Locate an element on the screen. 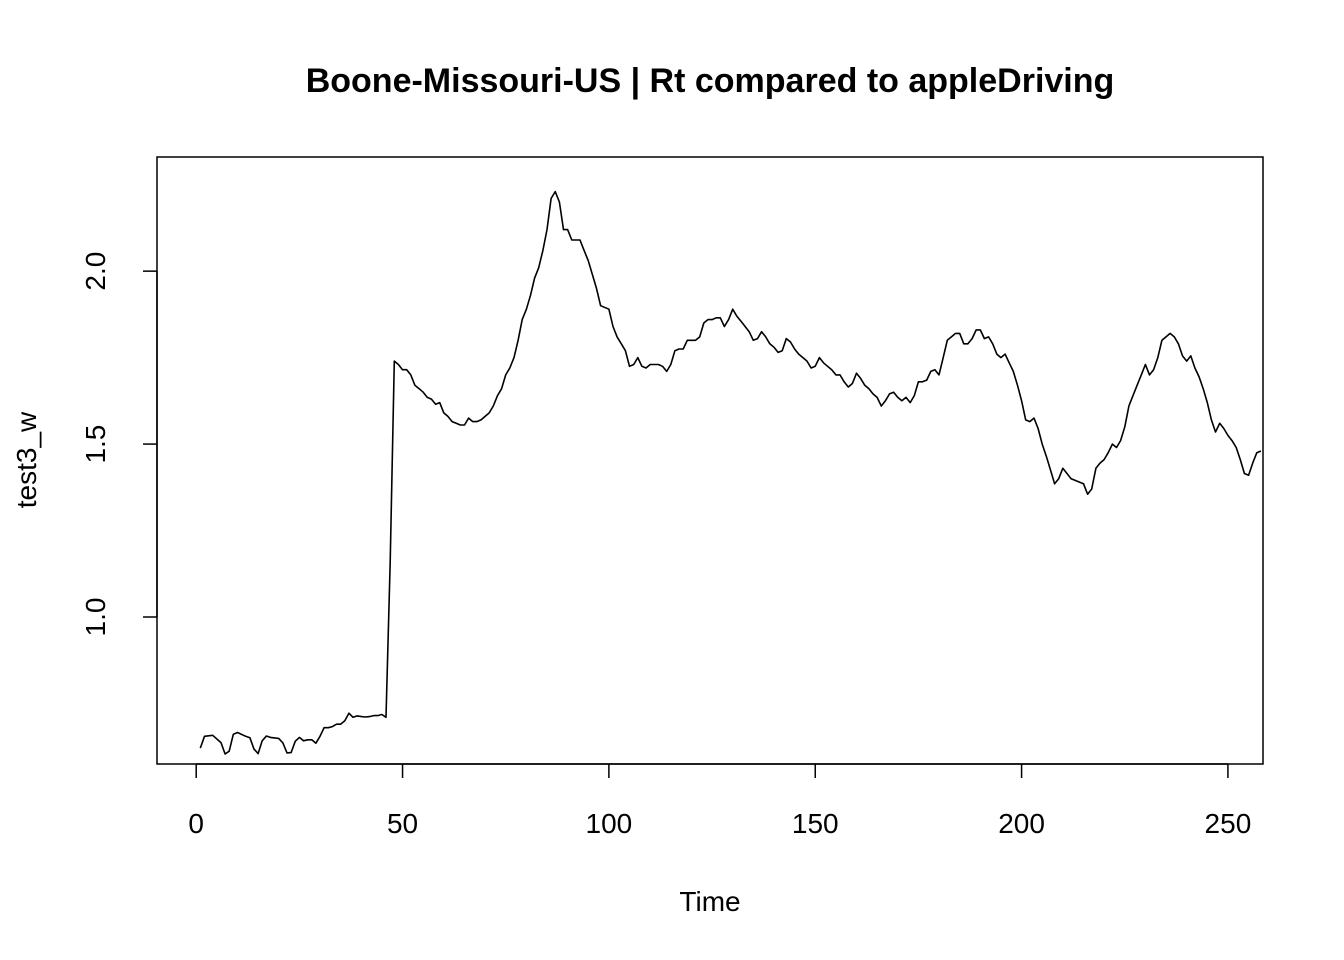  x-tick-label: 100 is located at coordinates (609, 823).